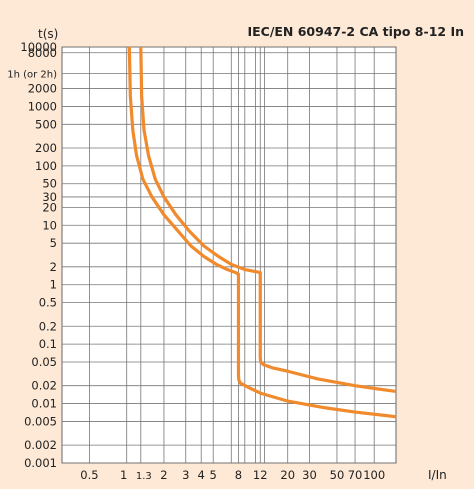 Image resolution: width=474 pixels, height=489 pixels. What do you see at coordinates (355, 475) in the screenshot?
I see `x-tick-label: 70` at bounding box center [355, 475].